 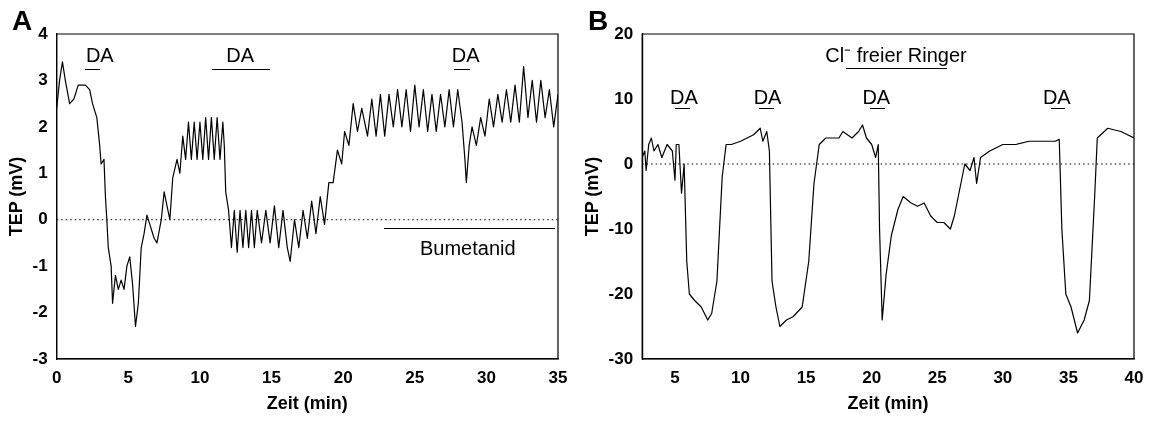 I want to click on y-tick-label: -3, so click(x=40, y=358).